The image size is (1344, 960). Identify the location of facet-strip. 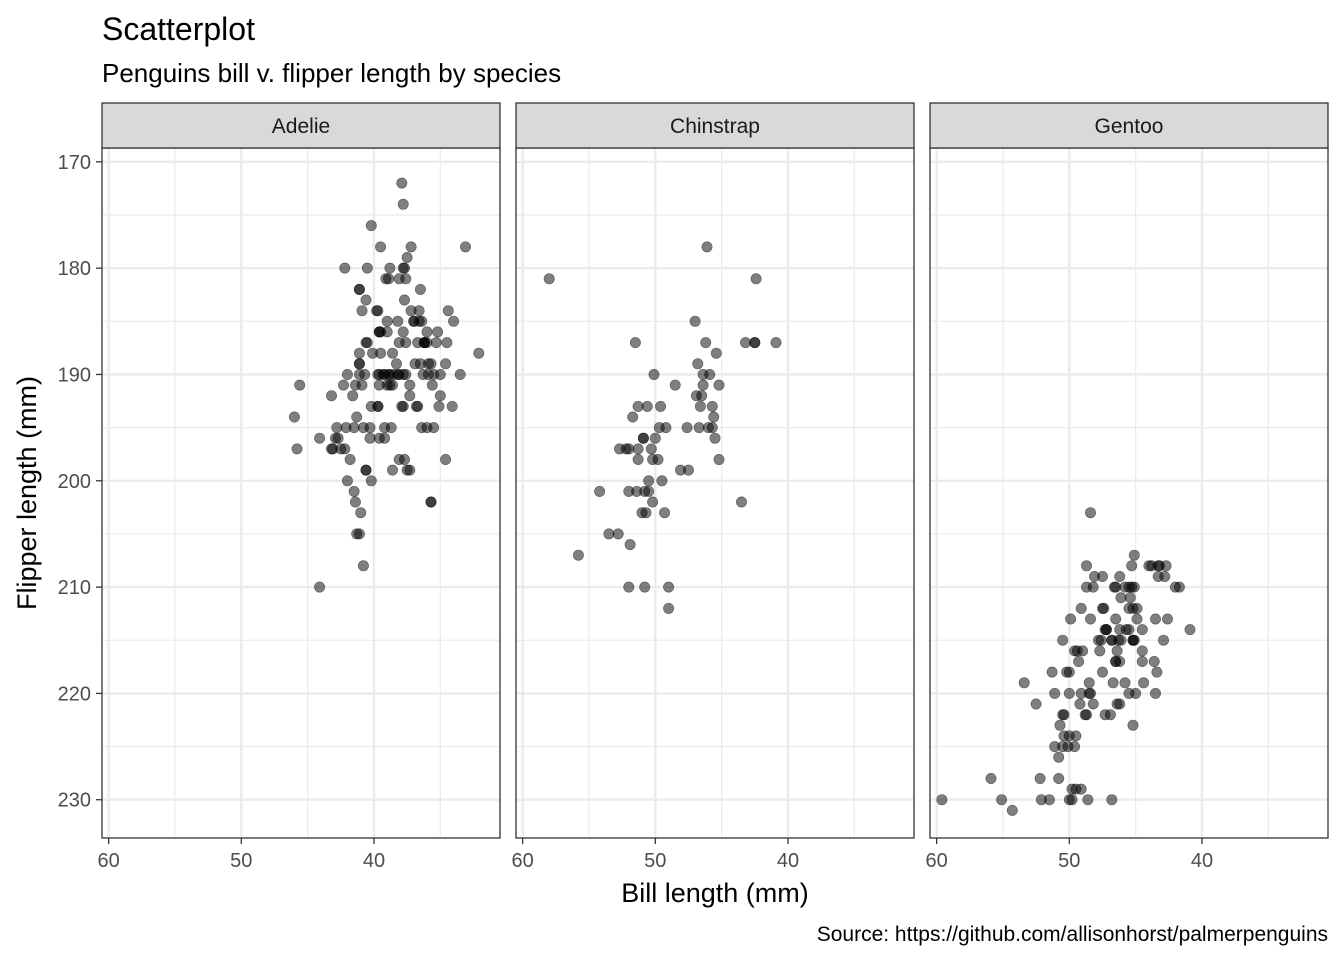
(301, 125).